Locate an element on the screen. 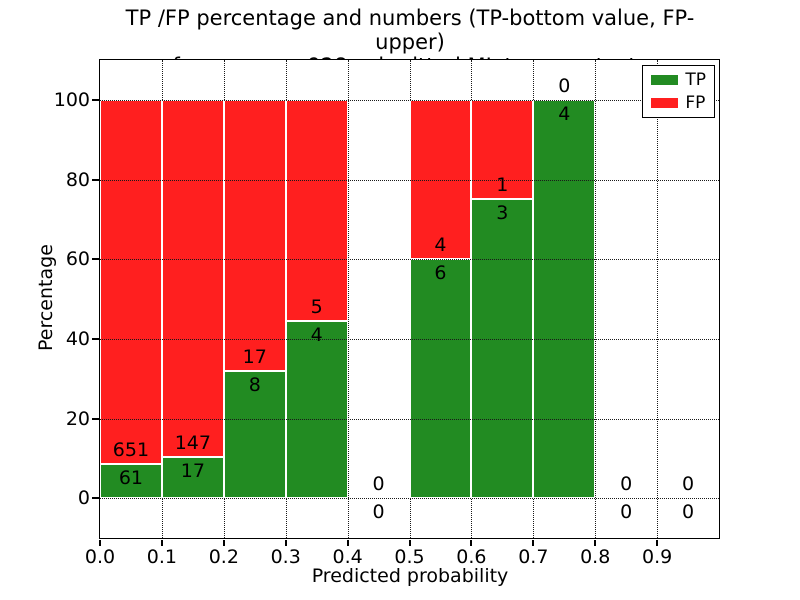 This screenshot has width=800, height=600. x-tick-mark-0.7 is located at coordinates (533, 543).